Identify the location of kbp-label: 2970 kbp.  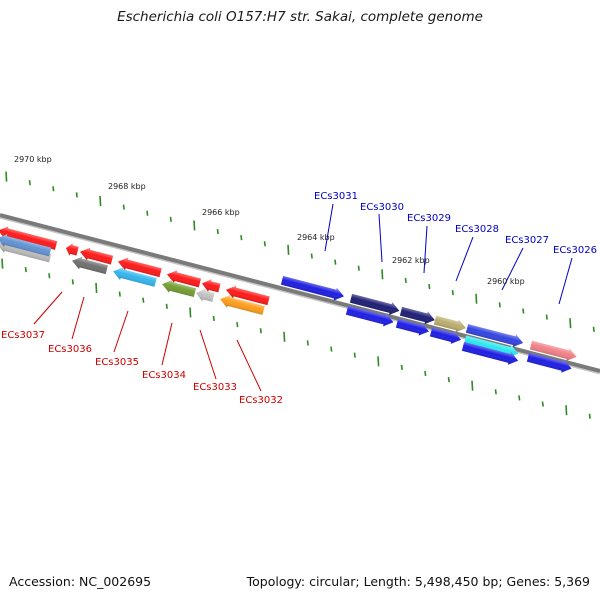
(33, 159).